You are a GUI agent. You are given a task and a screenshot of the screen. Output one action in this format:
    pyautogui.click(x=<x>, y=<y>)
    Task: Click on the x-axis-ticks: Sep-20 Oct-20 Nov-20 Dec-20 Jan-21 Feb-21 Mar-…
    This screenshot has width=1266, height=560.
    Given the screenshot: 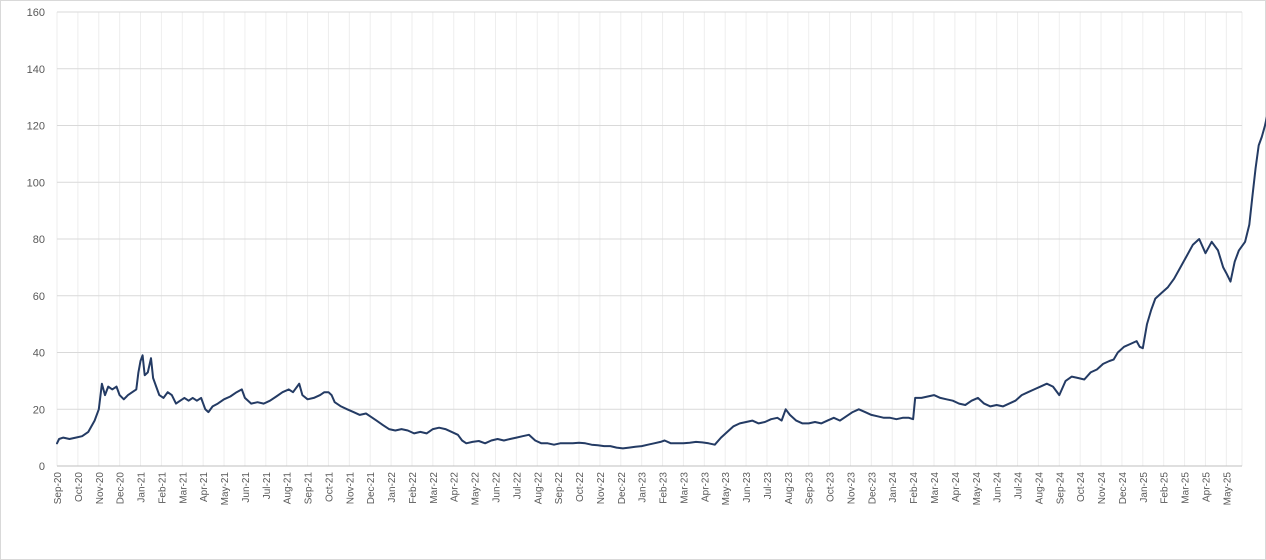 What is the action you would take?
    pyautogui.click(x=643, y=489)
    